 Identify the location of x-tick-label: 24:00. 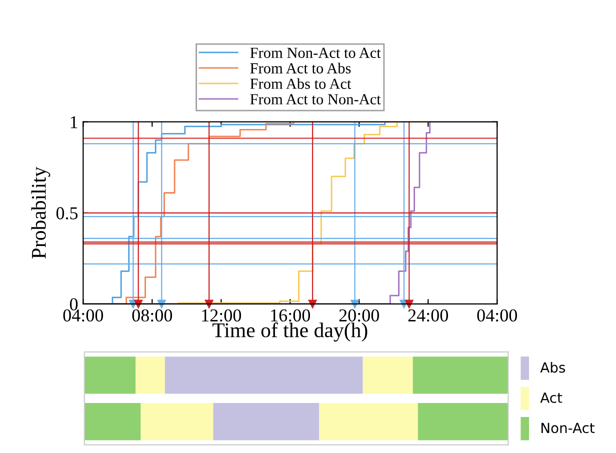
(428, 315).